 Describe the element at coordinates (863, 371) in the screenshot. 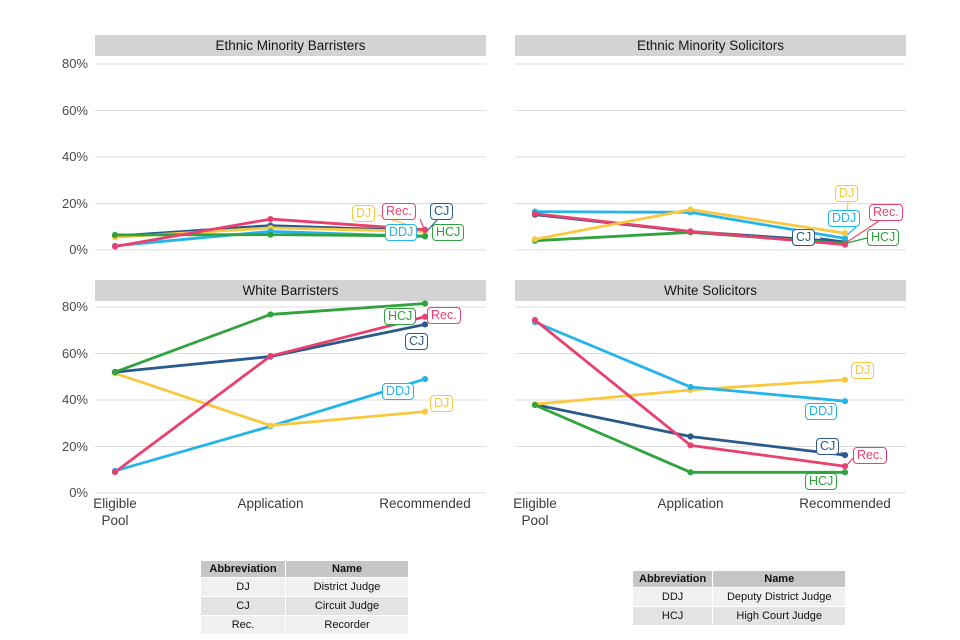

I see `series-label-dj-white-solicitors: DJ` at that location.